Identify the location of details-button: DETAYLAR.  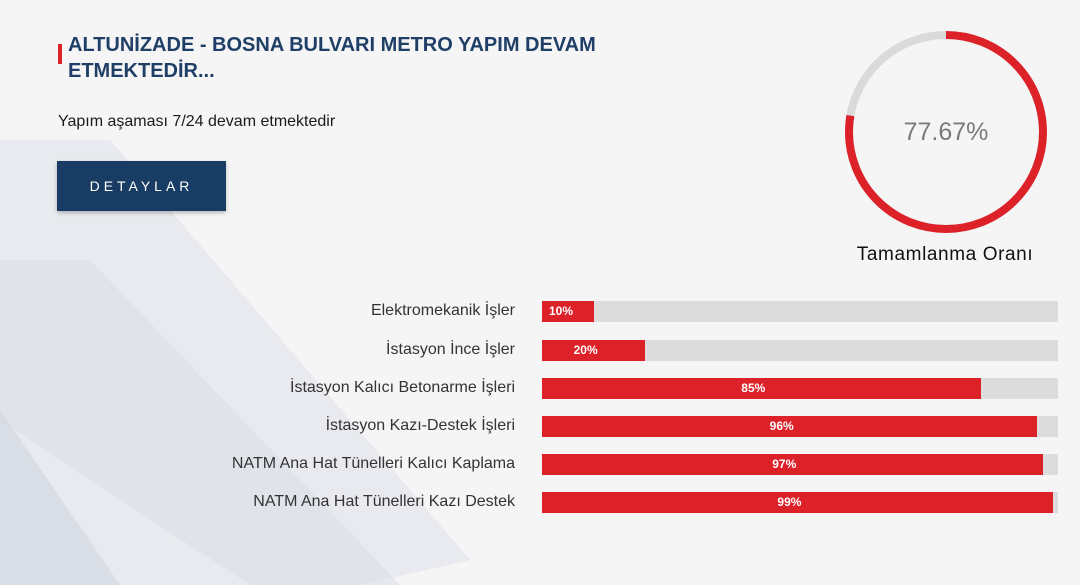
(141, 186).